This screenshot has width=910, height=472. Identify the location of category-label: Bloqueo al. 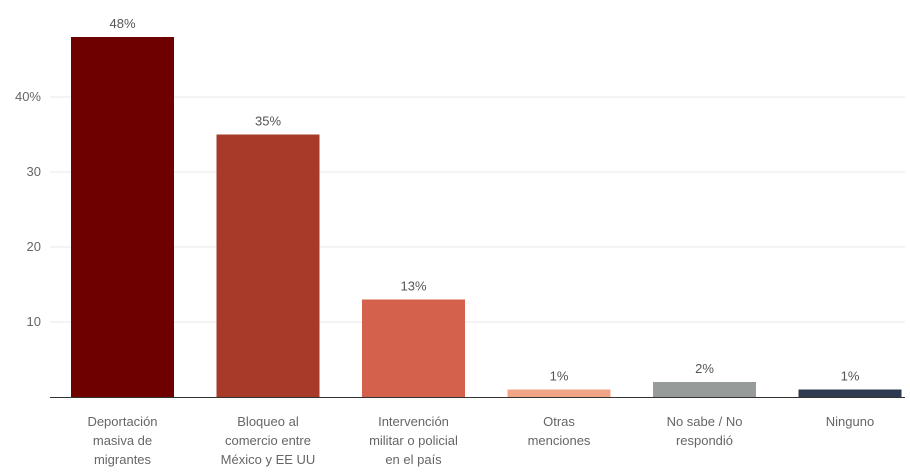
(268, 421).